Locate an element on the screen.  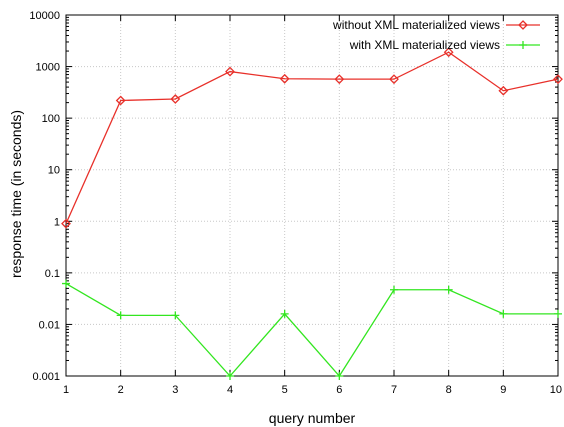
x-tick-label: 2 is located at coordinates (121, 390).